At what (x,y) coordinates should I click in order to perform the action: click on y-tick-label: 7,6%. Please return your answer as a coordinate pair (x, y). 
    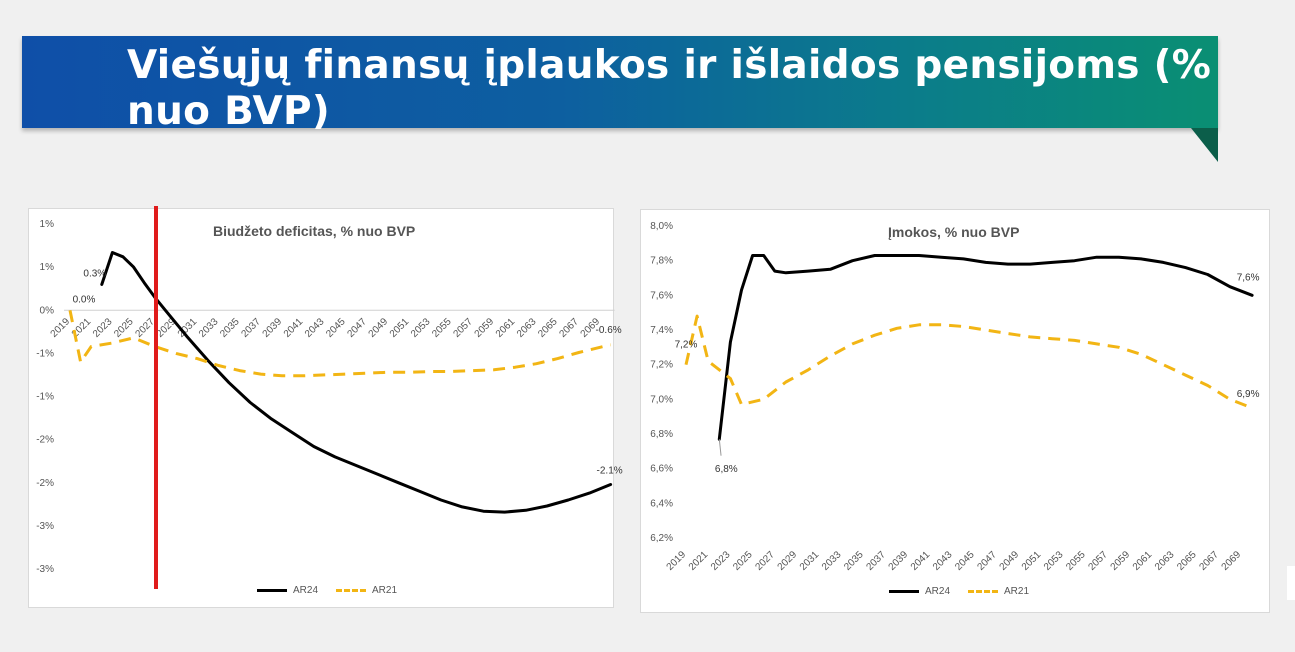
    Looking at the image, I should click on (661, 295).